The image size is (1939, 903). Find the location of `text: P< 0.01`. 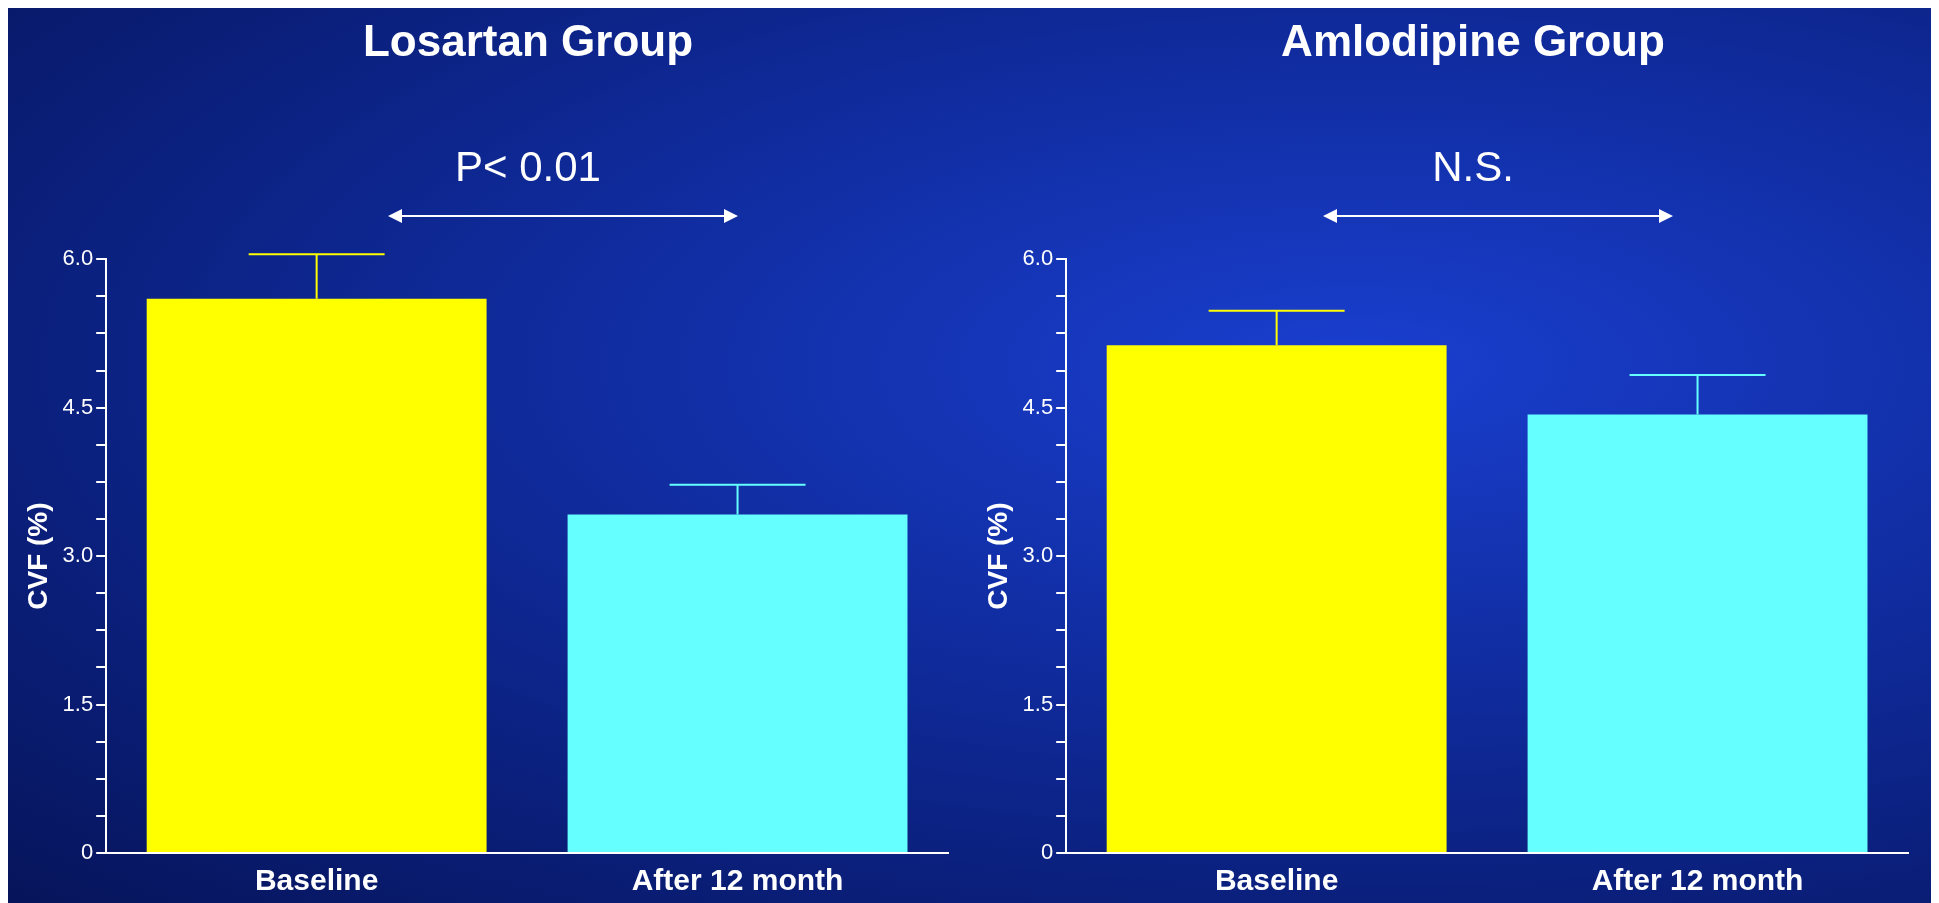

text: P< 0.01 is located at coordinates (528, 167).